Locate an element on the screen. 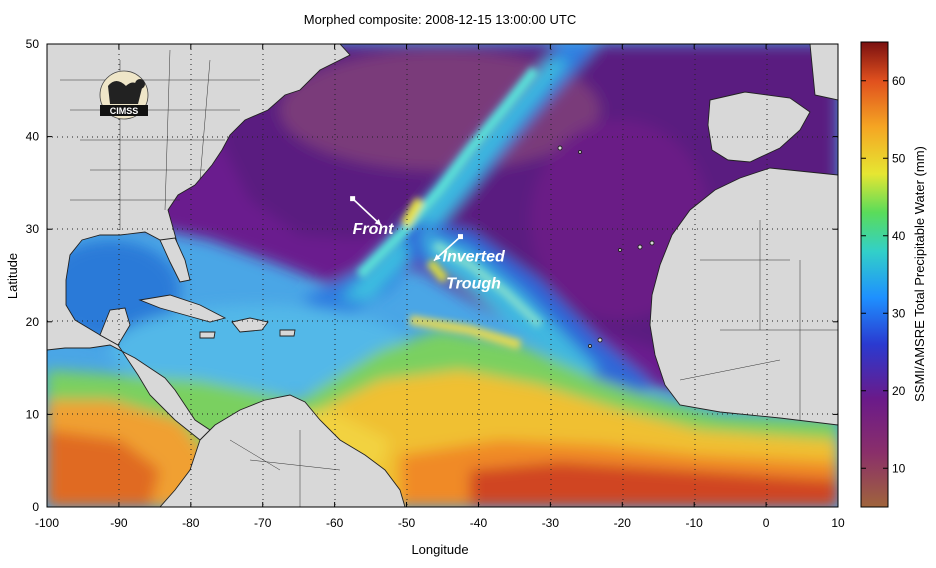 Image resolution: width=936 pixels, height=568 pixels. y-tick-label: 20 is located at coordinates (33, 322).